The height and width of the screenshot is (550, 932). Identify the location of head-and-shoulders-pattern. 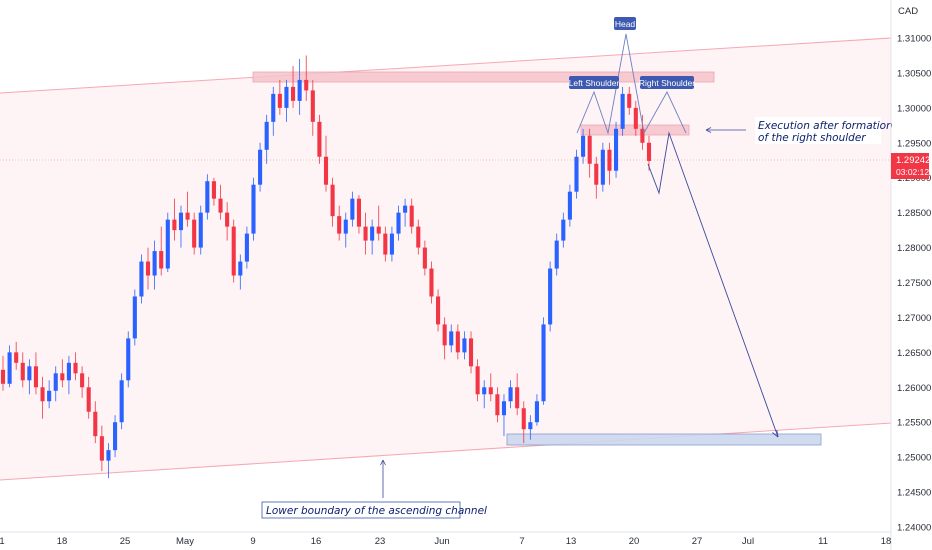
(631, 84).